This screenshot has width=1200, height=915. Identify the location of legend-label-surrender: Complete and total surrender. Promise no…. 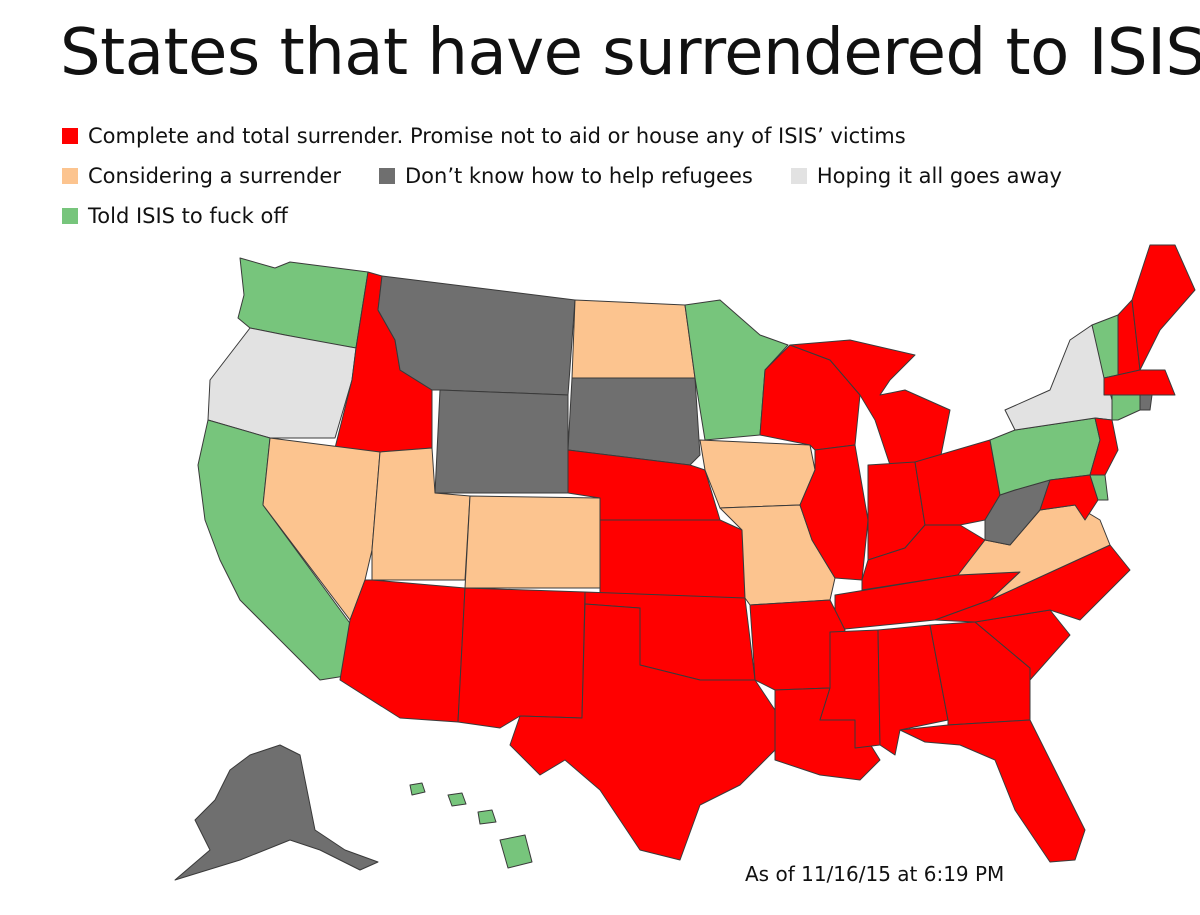
(497, 136).